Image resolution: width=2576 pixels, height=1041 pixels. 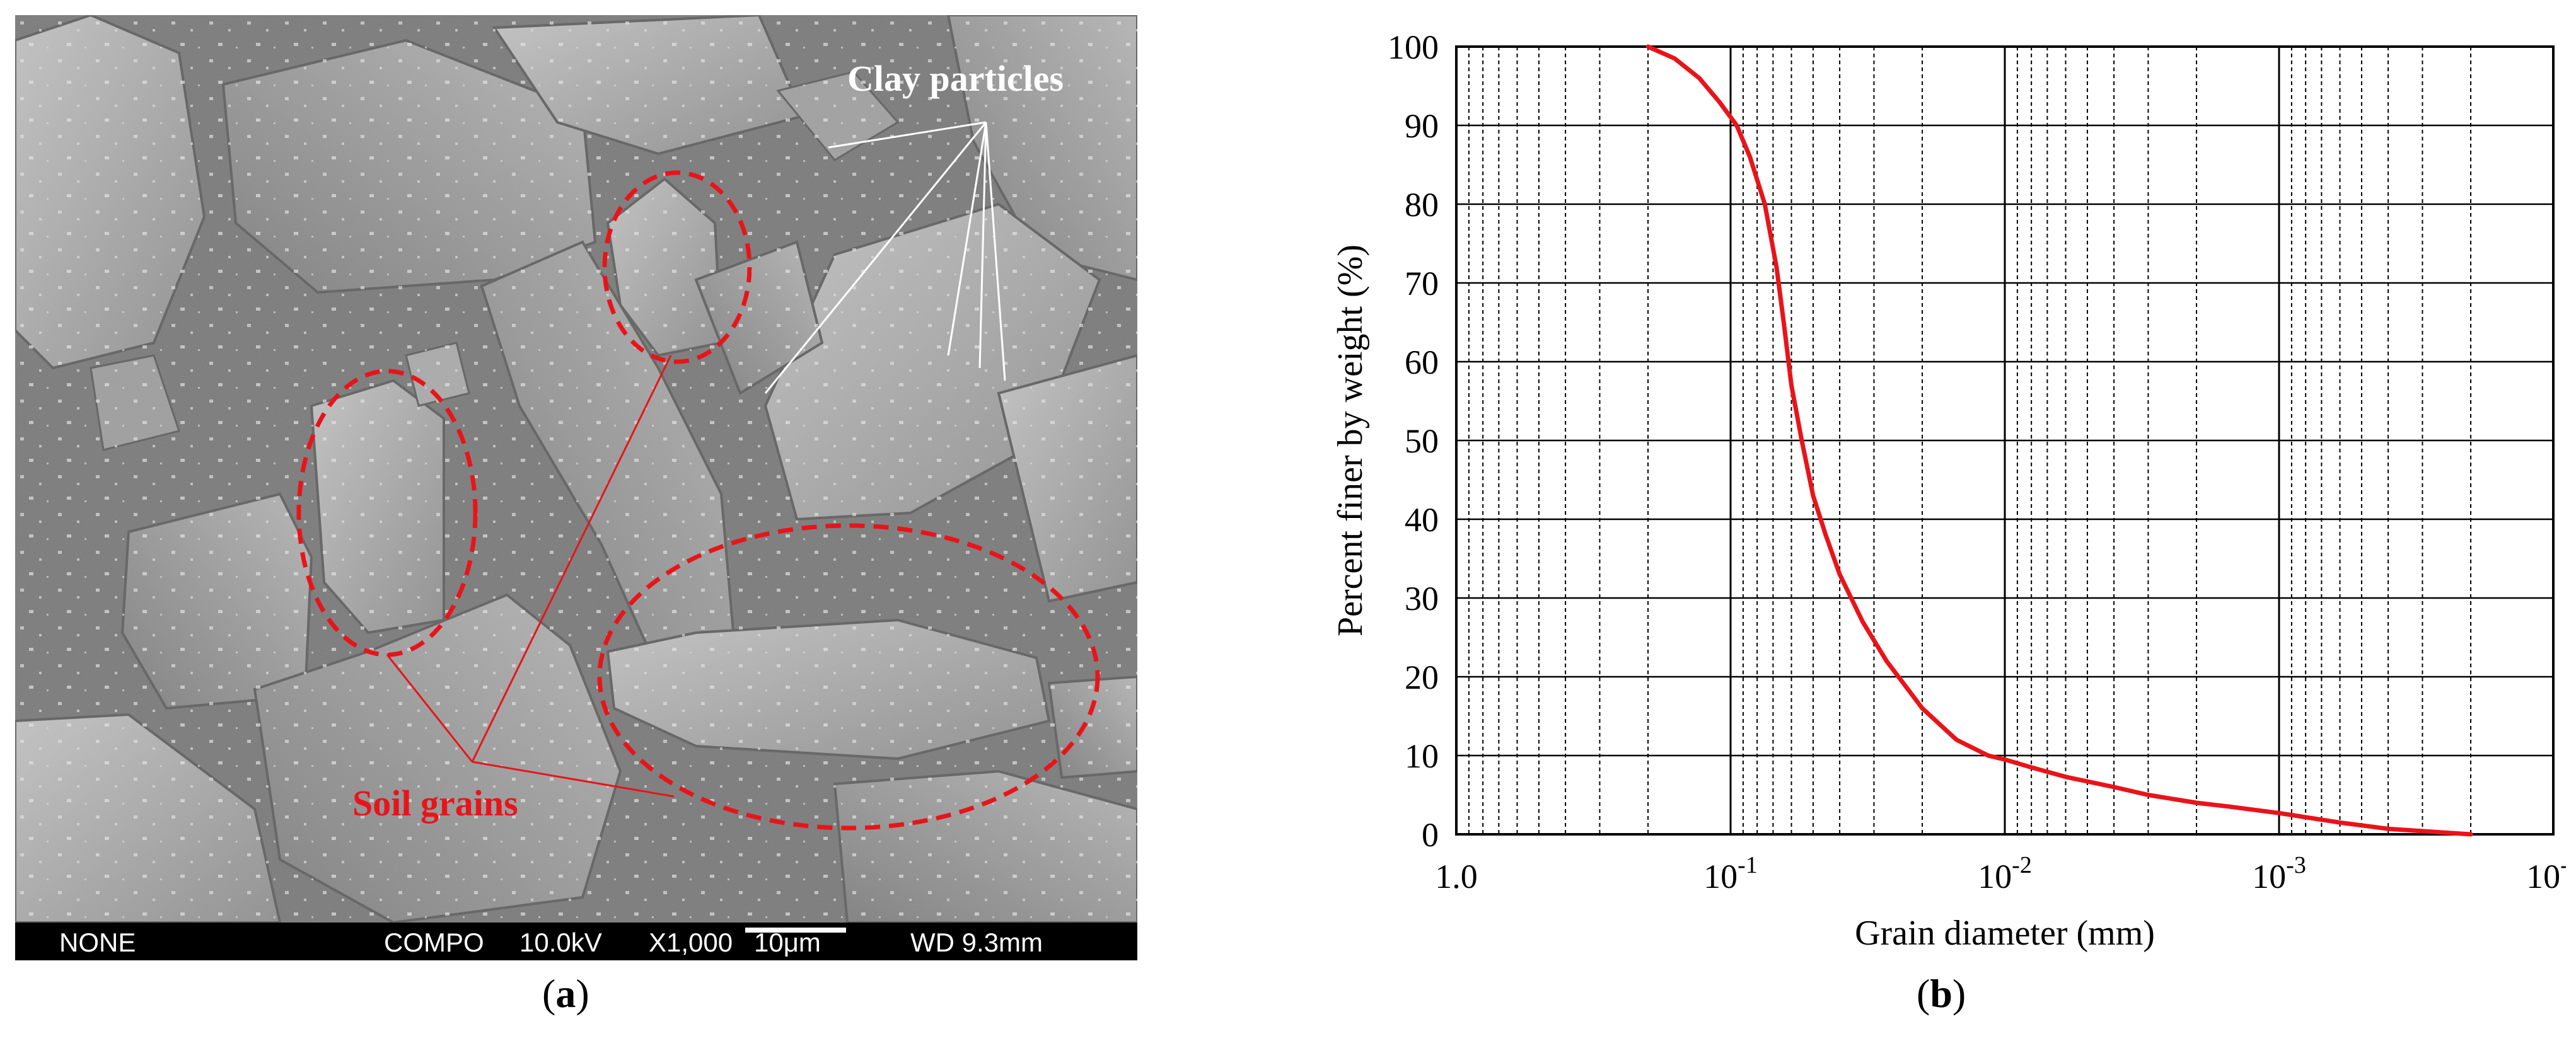 What do you see at coordinates (98, 942) in the screenshot?
I see `info-signal: NONE` at bounding box center [98, 942].